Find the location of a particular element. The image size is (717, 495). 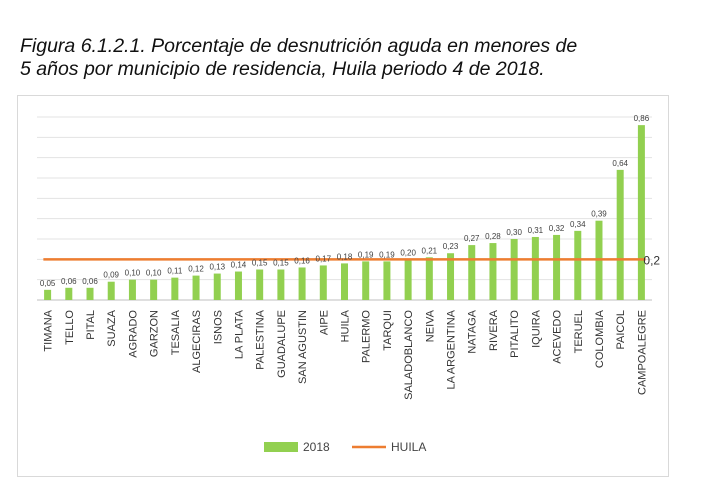

x-tick-label: RIVERA is located at coordinates (494, 330).